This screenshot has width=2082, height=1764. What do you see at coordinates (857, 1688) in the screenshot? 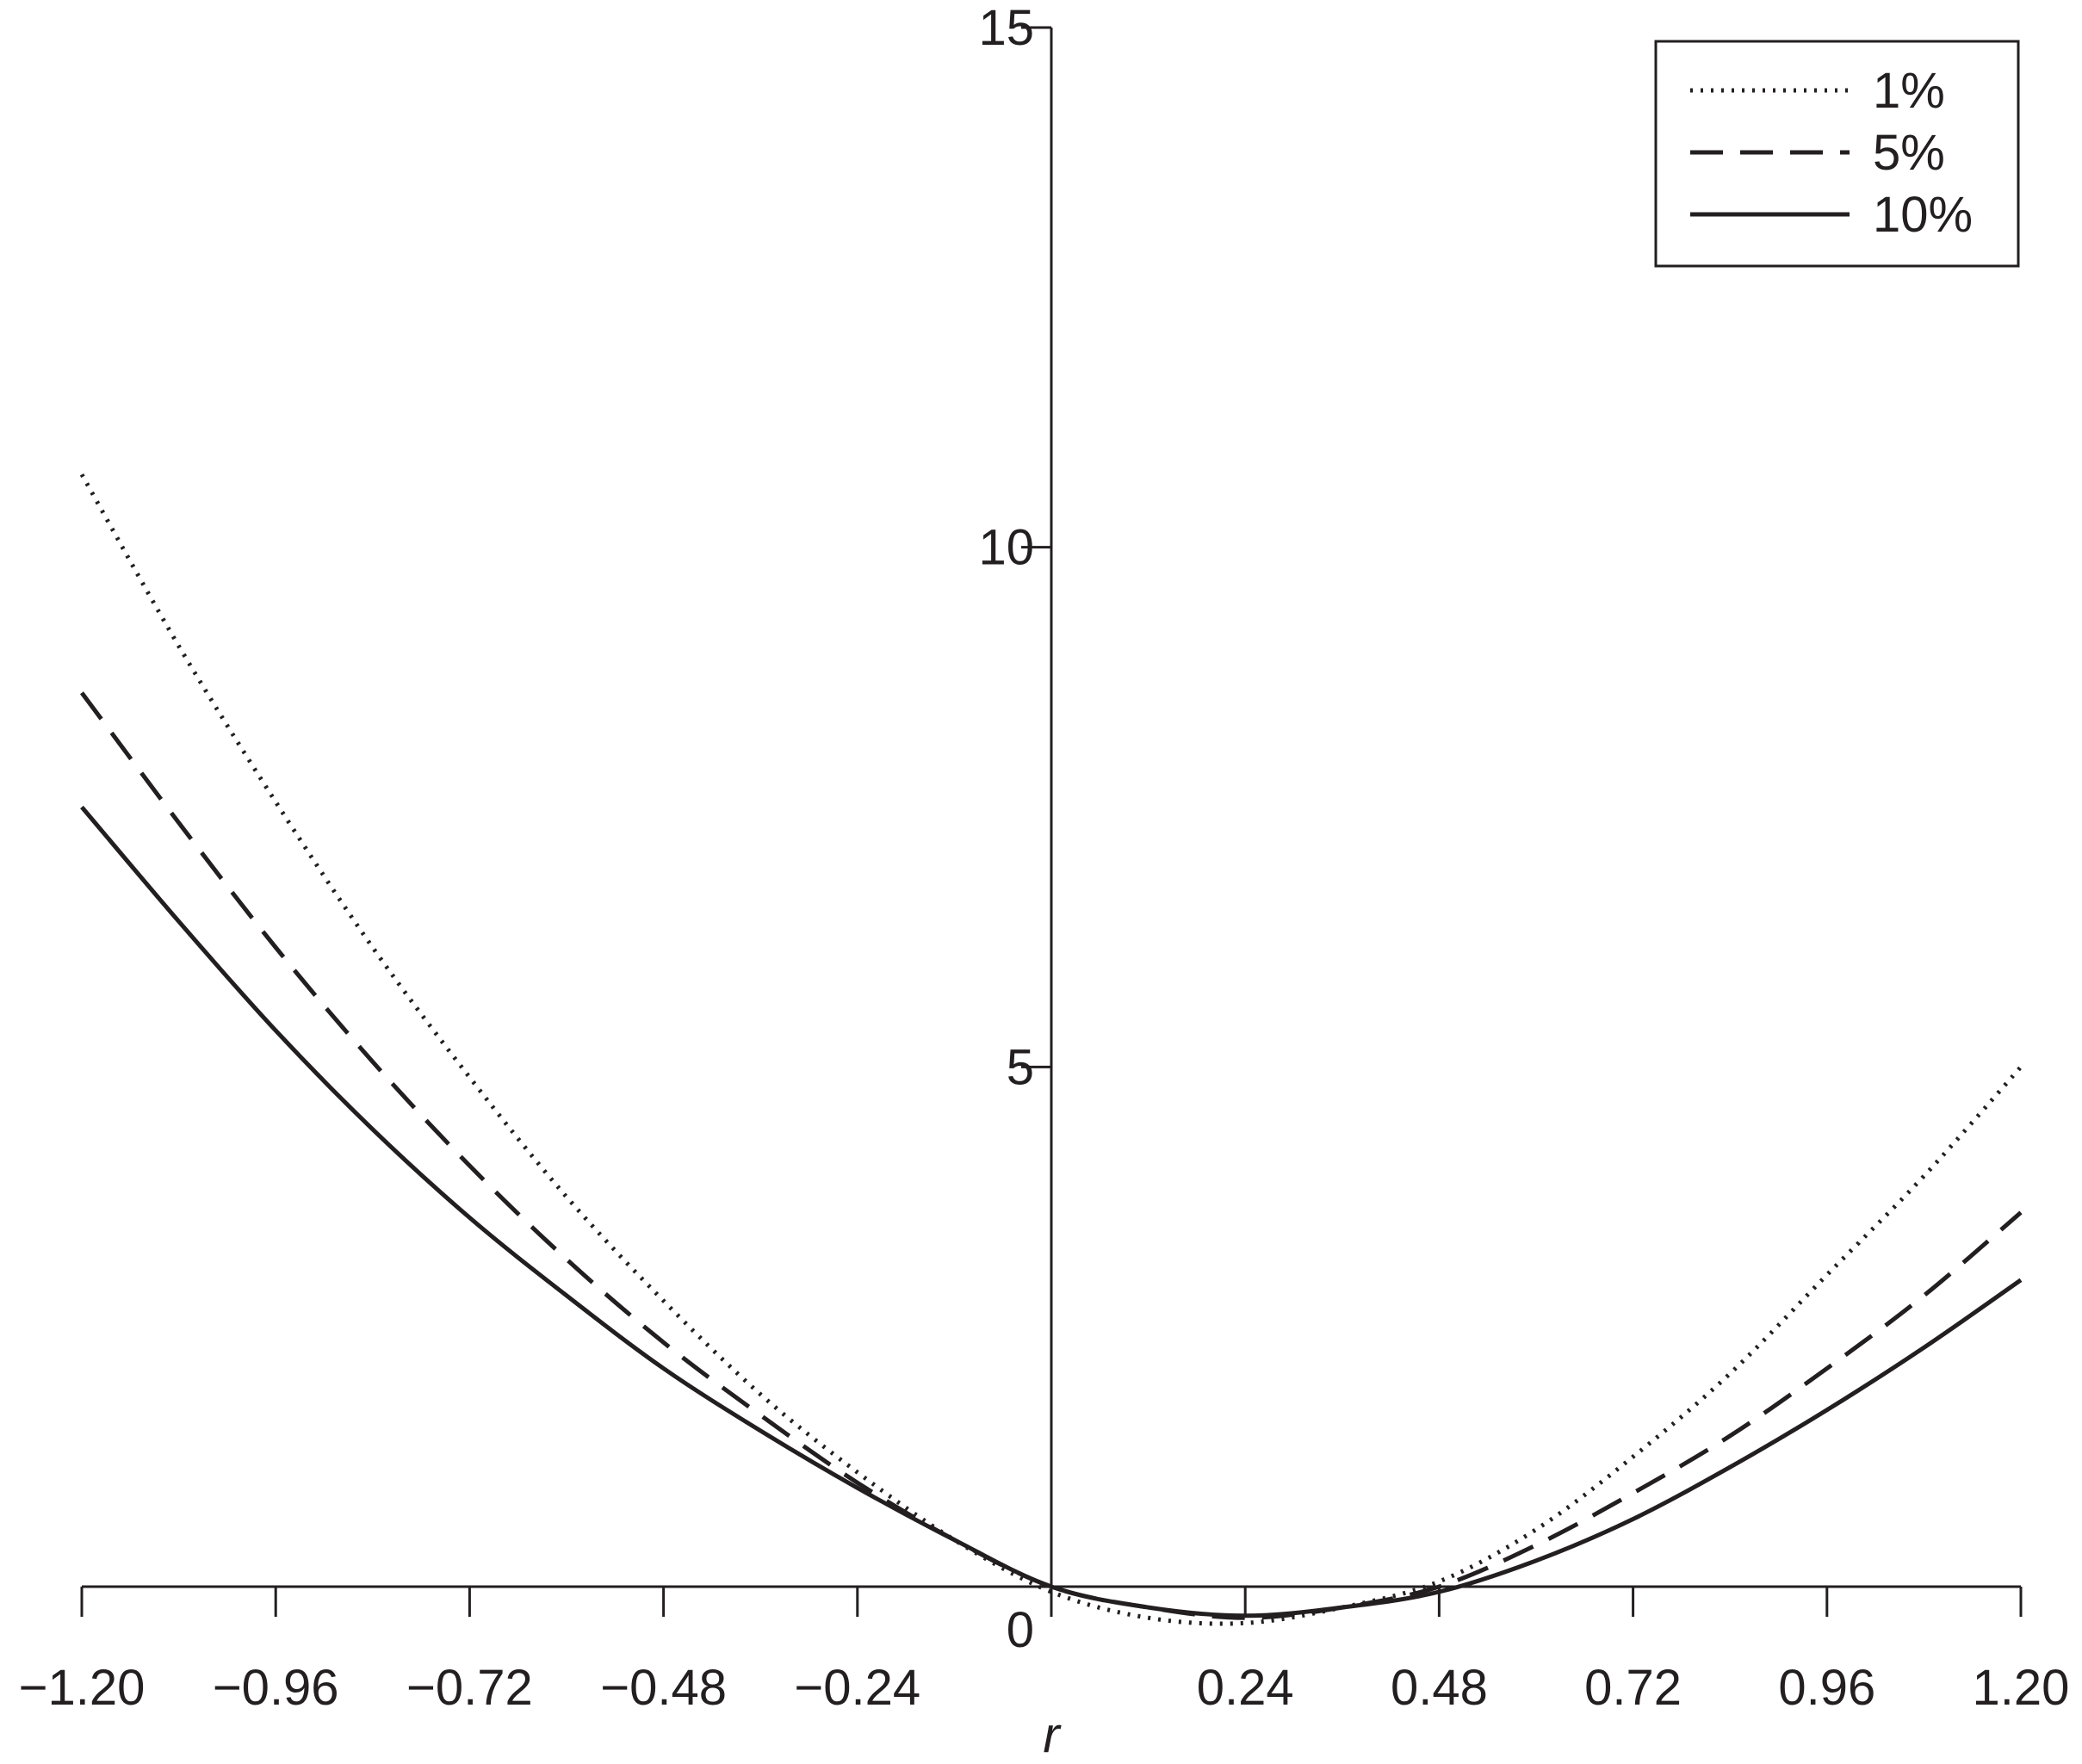
I see `x-tick-label: −0.24` at bounding box center [857, 1688].